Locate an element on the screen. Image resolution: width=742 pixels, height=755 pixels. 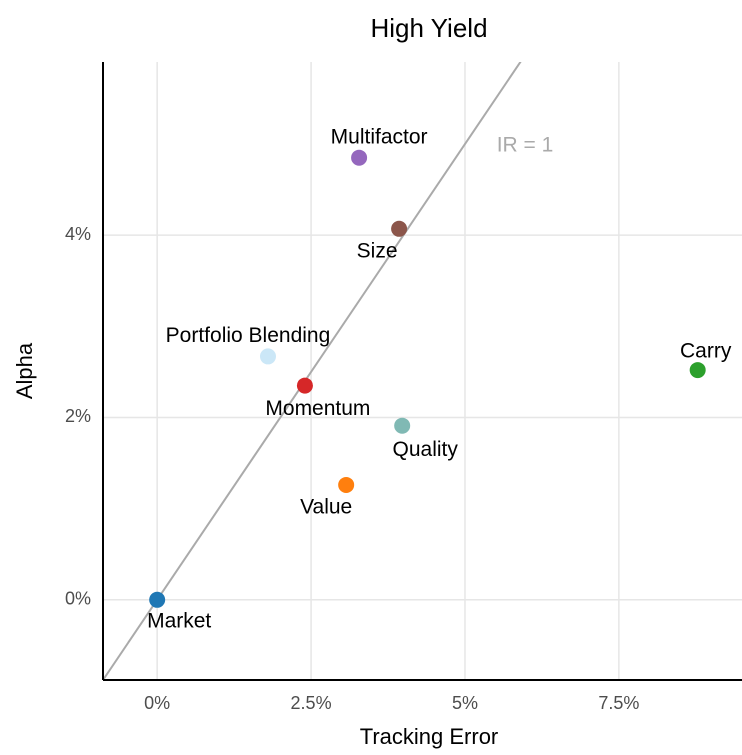
chart-title: High Yield is located at coordinates (428, 28).